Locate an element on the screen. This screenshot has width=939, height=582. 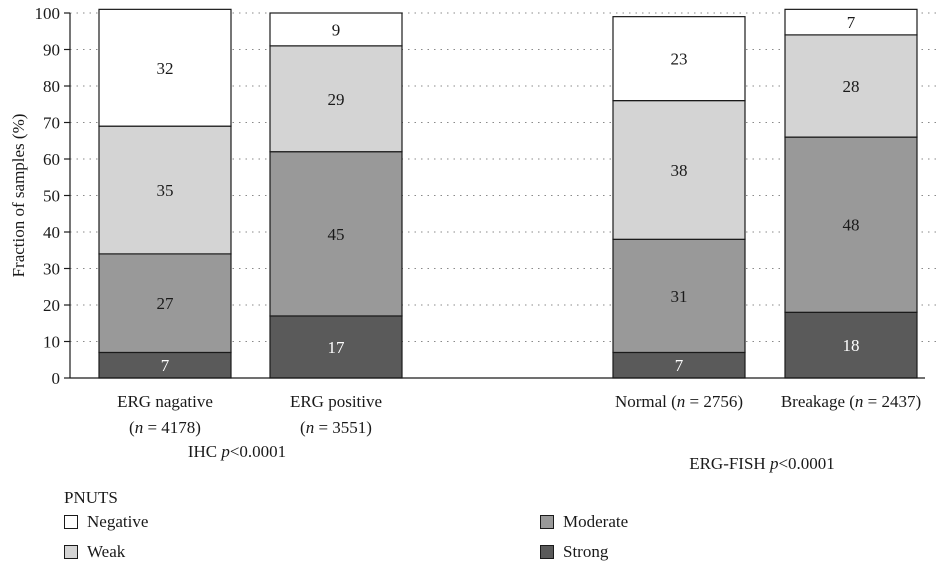
y-tick-label: 20 is located at coordinates (51, 305).